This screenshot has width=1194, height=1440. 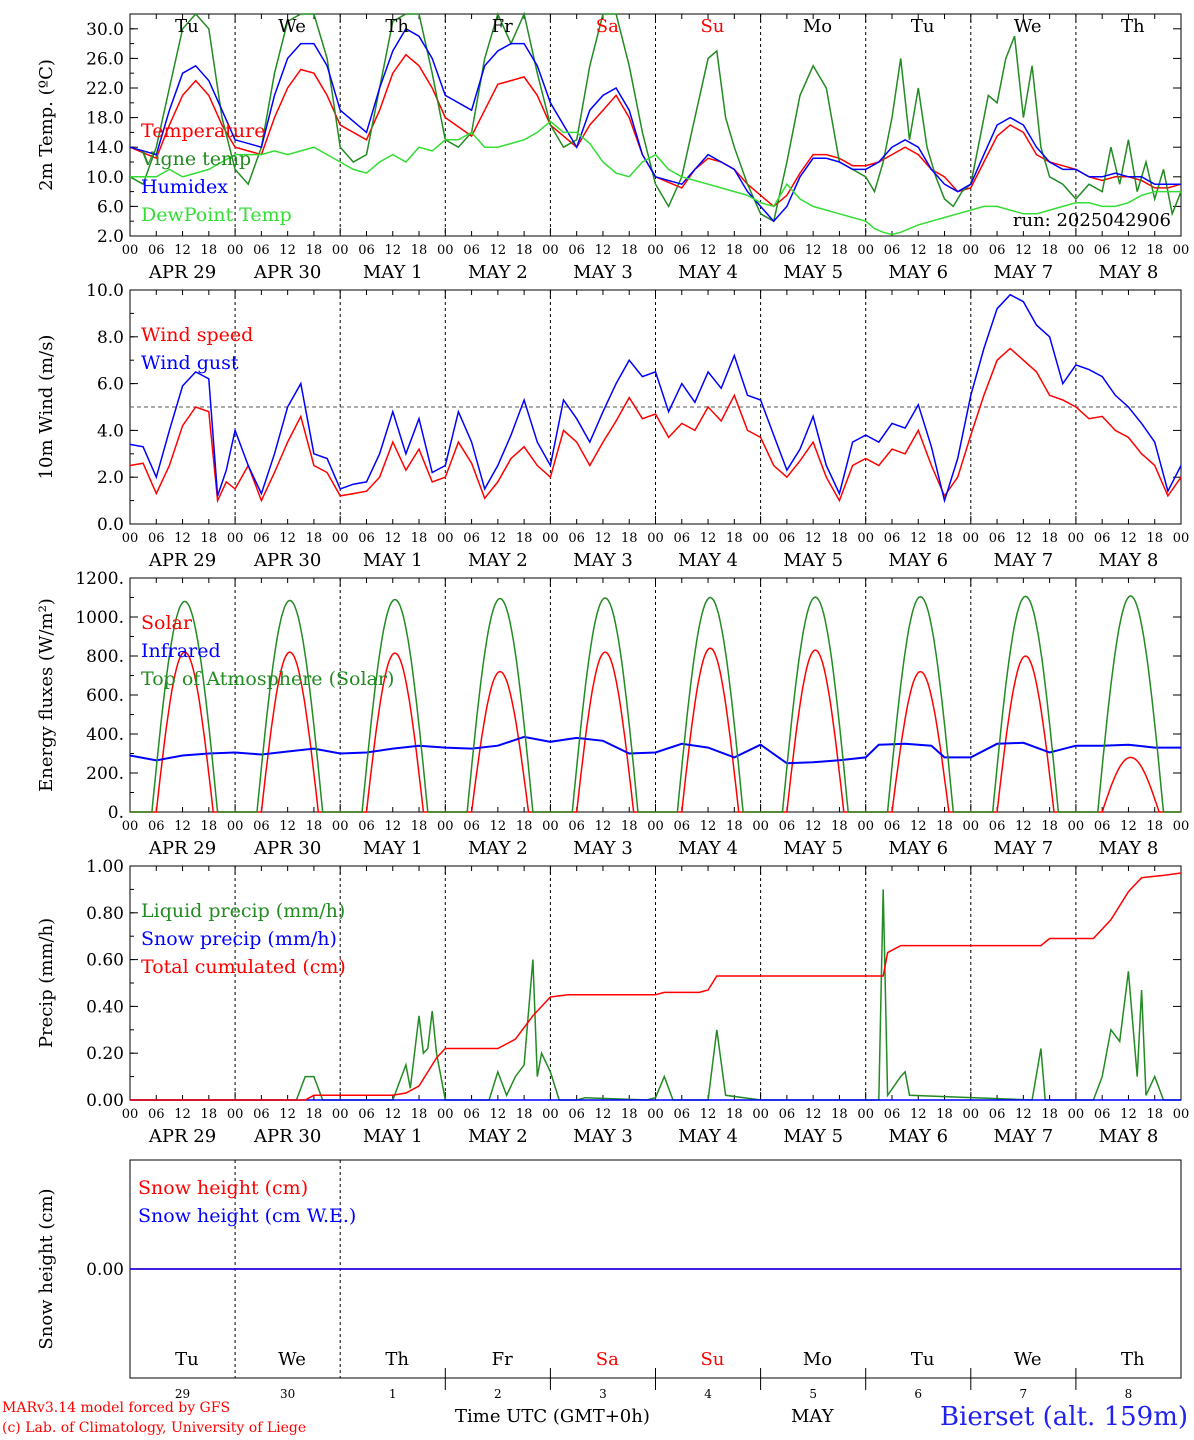 What do you see at coordinates (607, 26) in the screenshot?
I see `weekday-label-top: Sa` at bounding box center [607, 26].